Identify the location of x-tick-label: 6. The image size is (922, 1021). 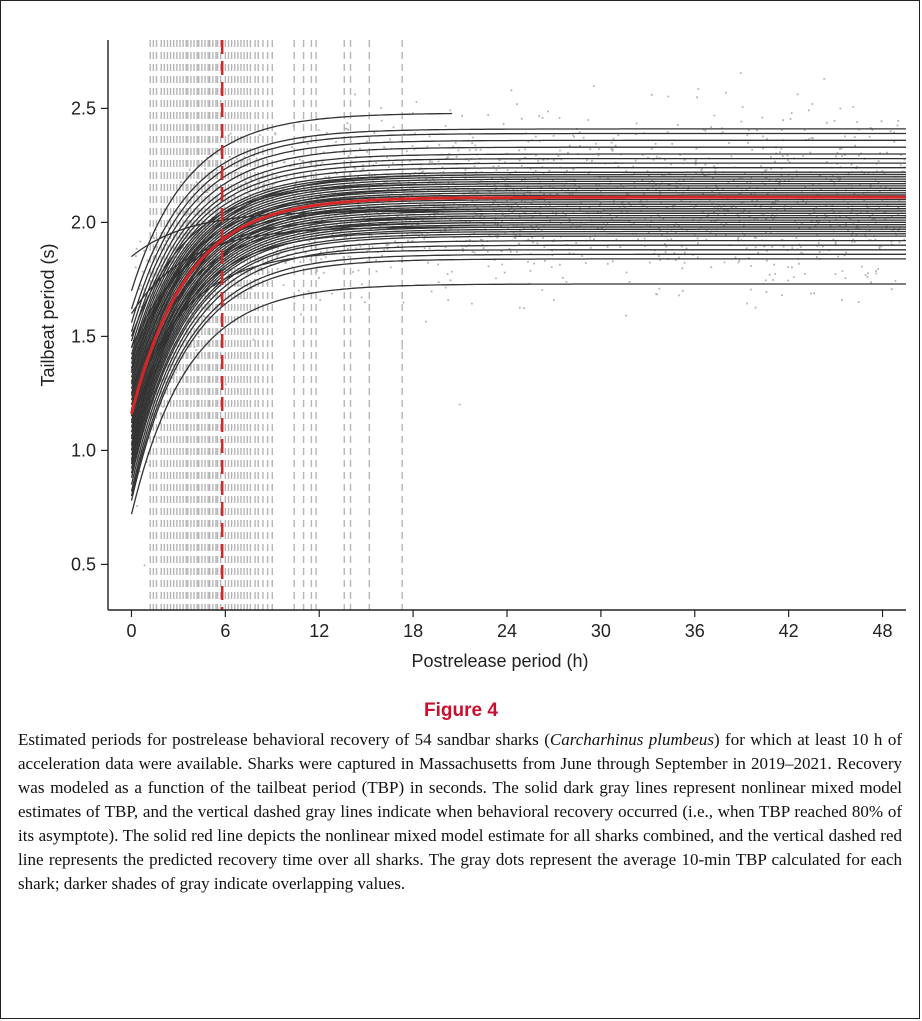
(225, 631).